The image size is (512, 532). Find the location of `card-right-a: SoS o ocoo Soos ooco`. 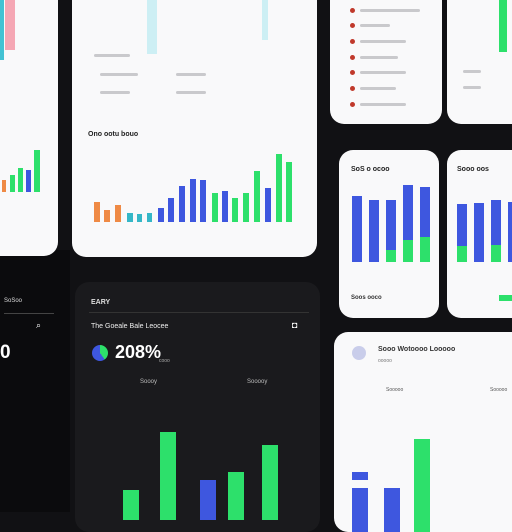

card-right-a: SoS o ocoo Soos ooco is located at coordinates (389, 234).